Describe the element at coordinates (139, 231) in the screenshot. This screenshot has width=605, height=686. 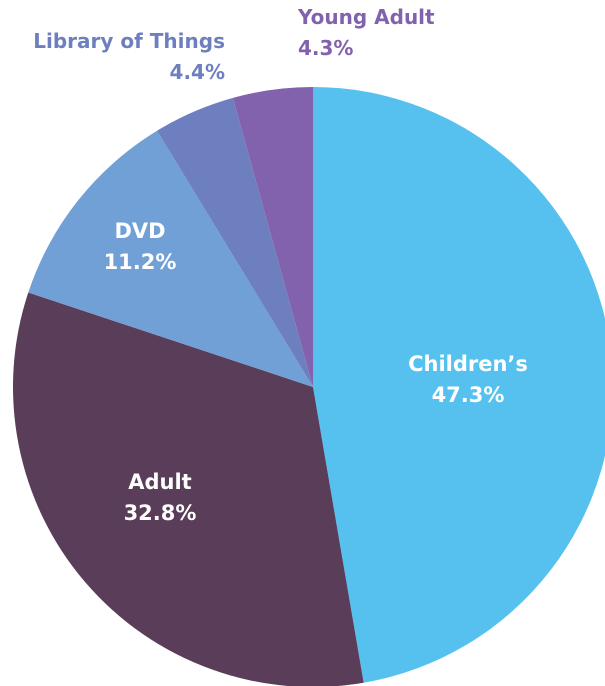
I see `slice-label-dvd: DVD` at that location.